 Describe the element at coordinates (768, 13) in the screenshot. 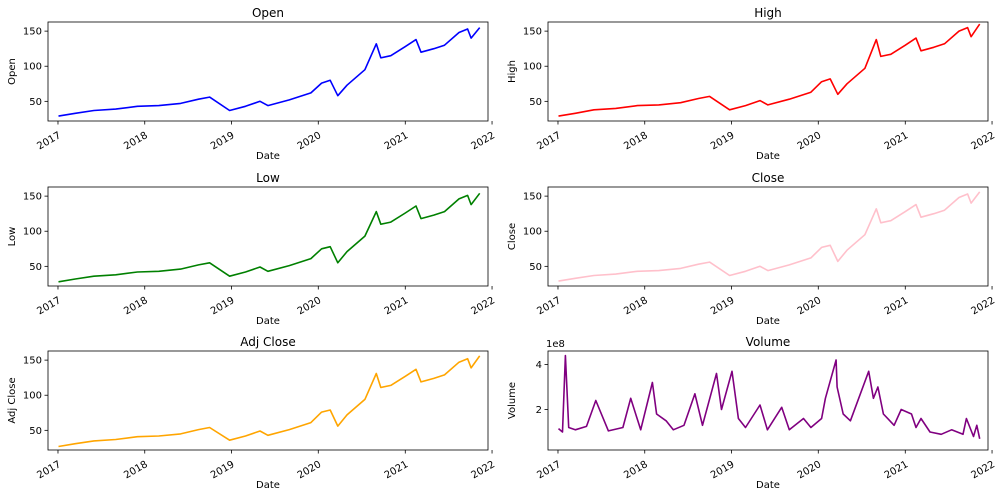

I see `subplot-title: High` at that location.